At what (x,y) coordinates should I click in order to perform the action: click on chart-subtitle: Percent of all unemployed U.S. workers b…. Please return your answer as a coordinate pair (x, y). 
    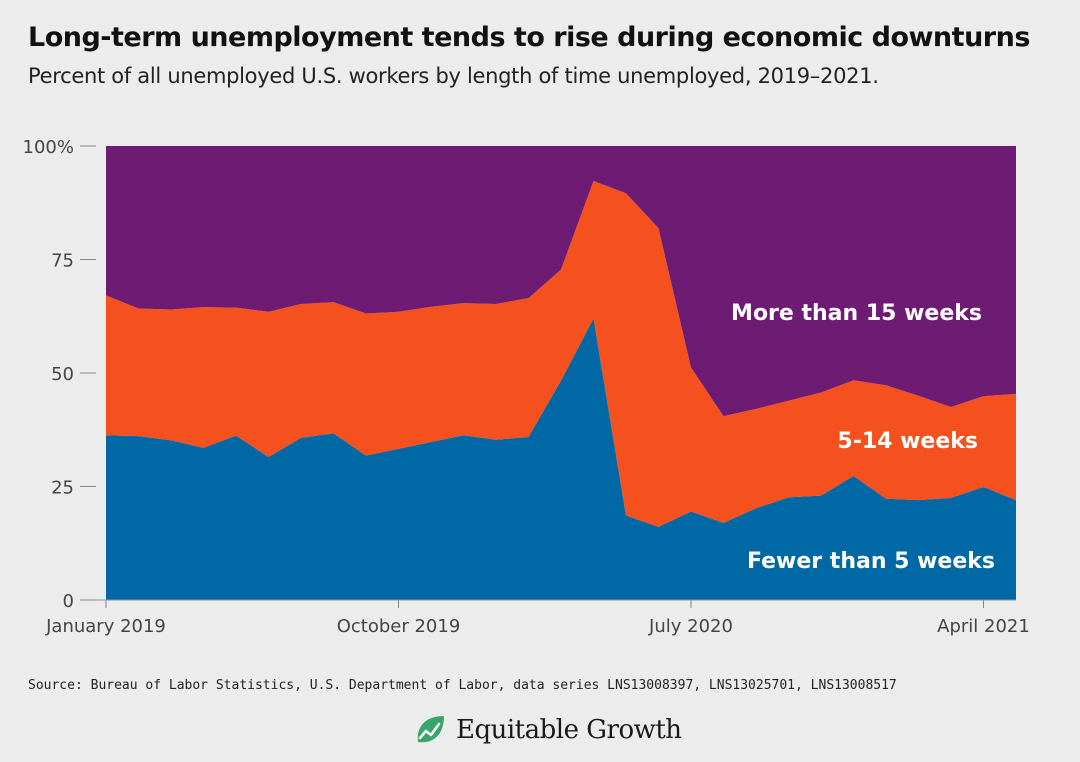
    Looking at the image, I should click on (453, 76).